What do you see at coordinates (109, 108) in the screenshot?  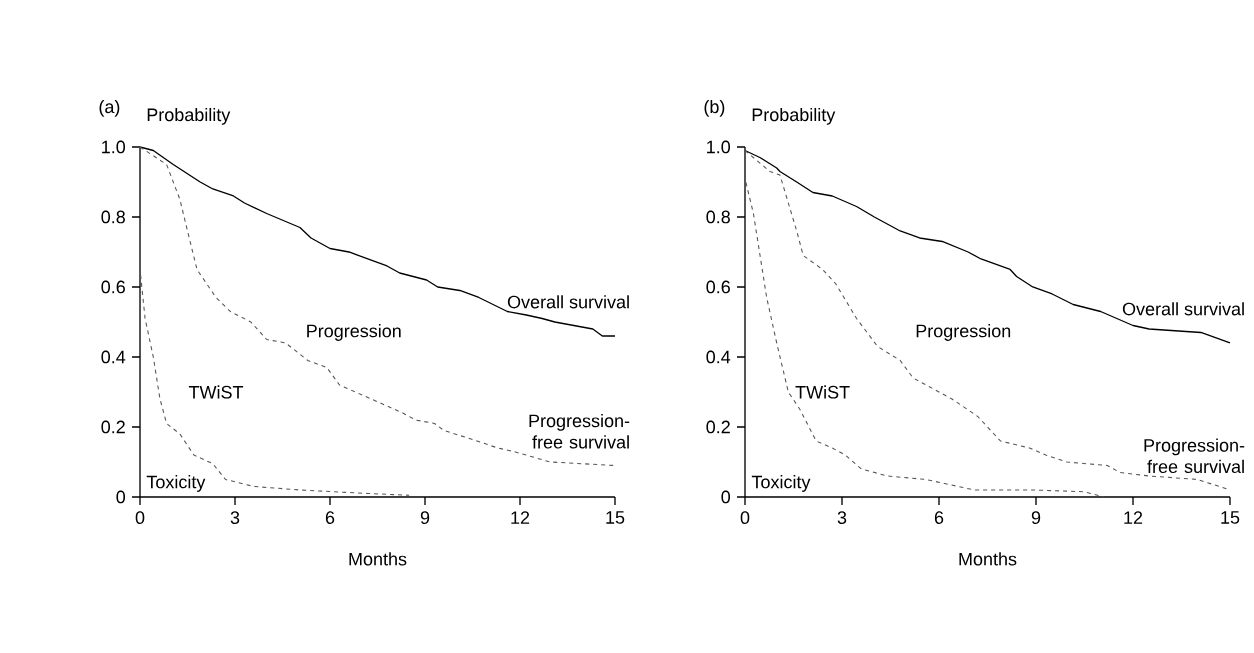 I see `chart-title: (a)` at bounding box center [109, 108].